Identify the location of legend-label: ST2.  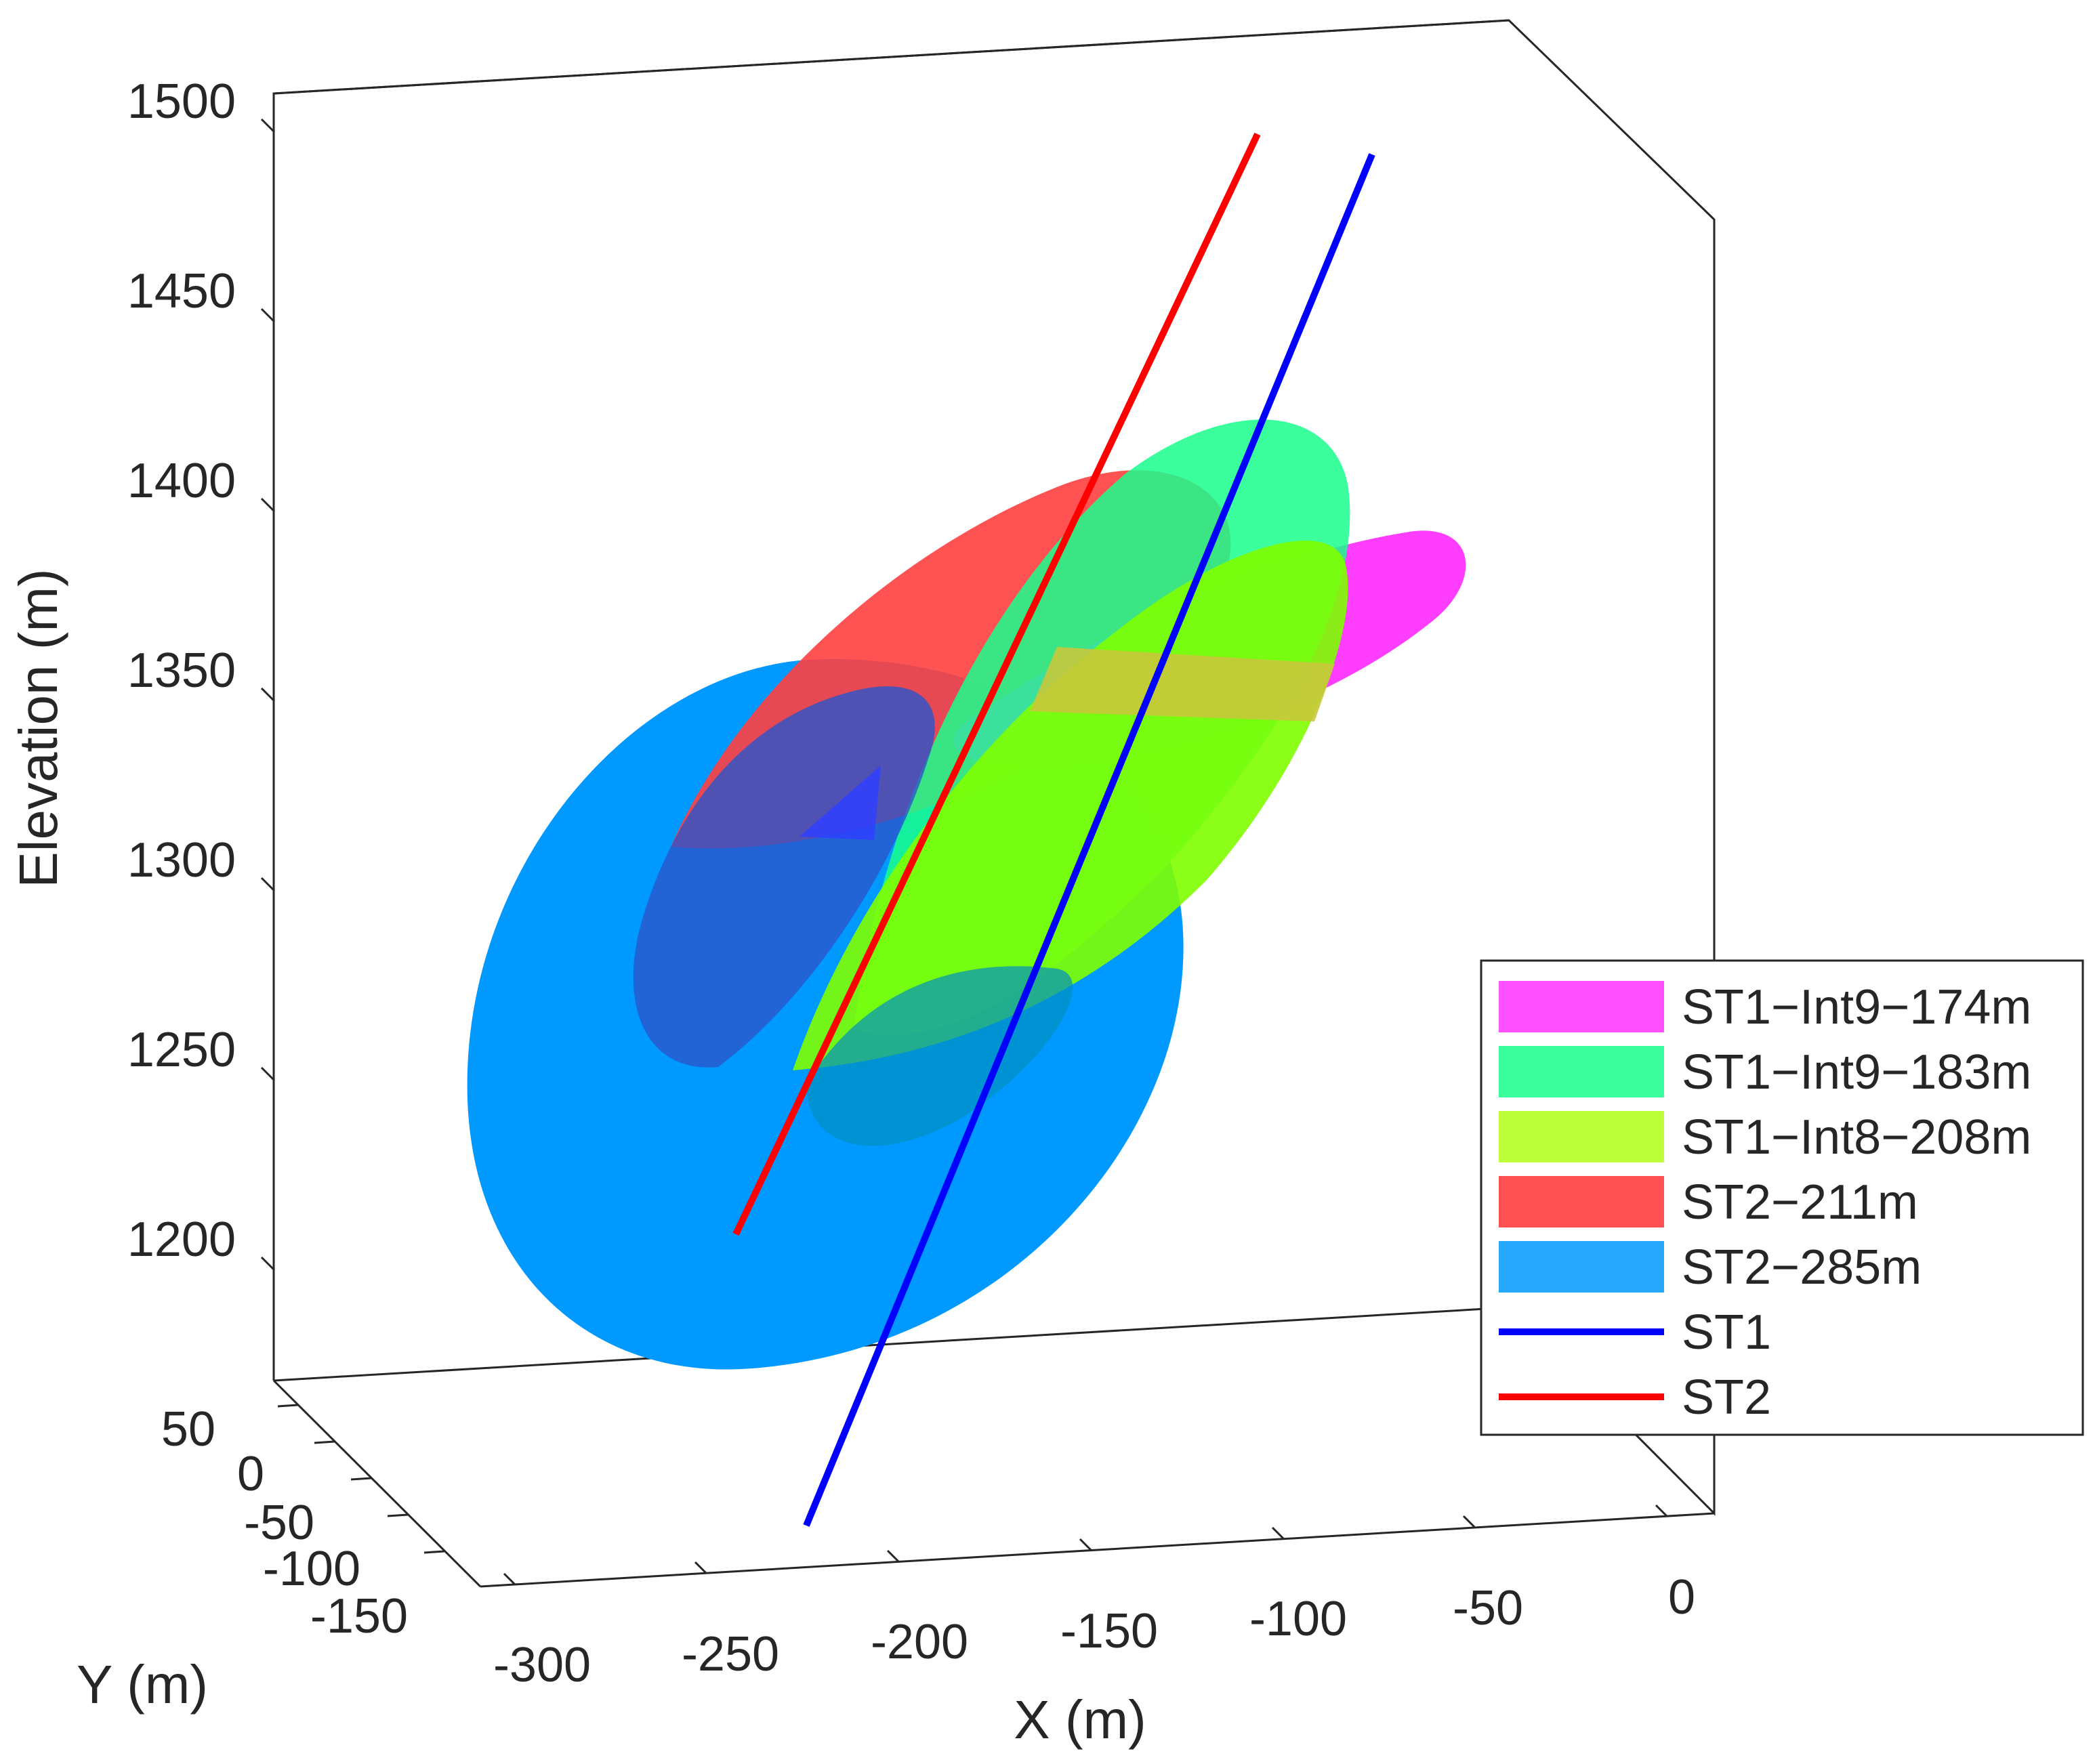
(1726, 1397).